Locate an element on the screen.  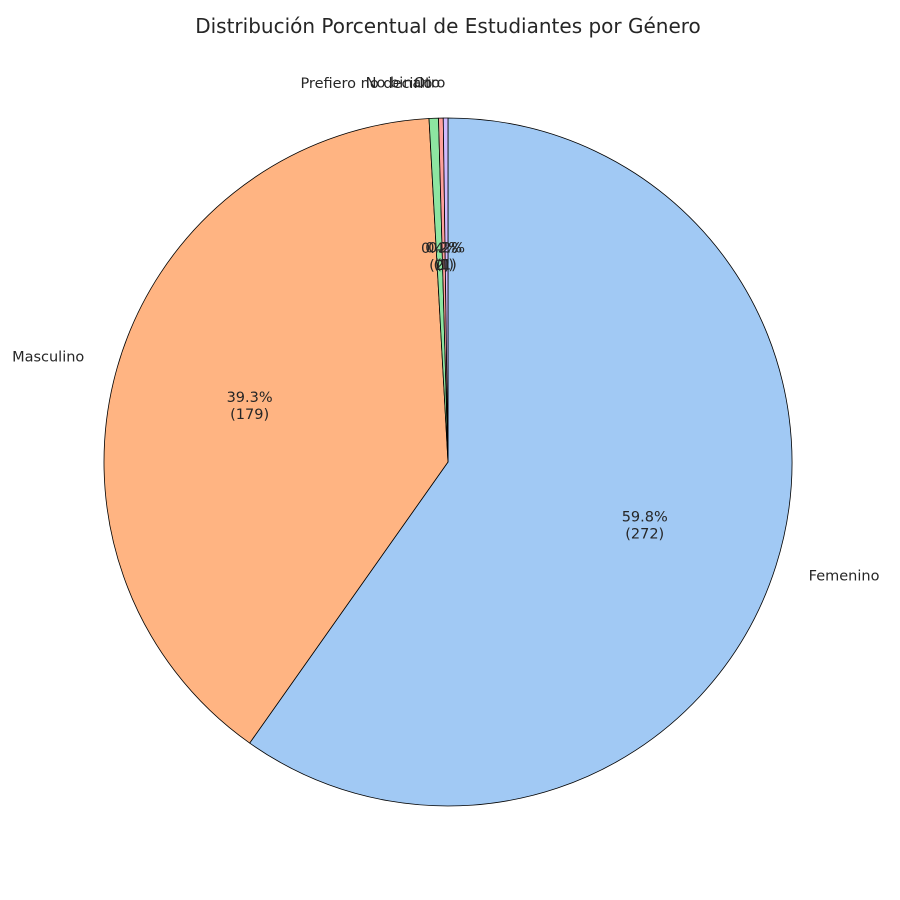
slice-count-no-binario: (1) is located at coordinates (443, 266).